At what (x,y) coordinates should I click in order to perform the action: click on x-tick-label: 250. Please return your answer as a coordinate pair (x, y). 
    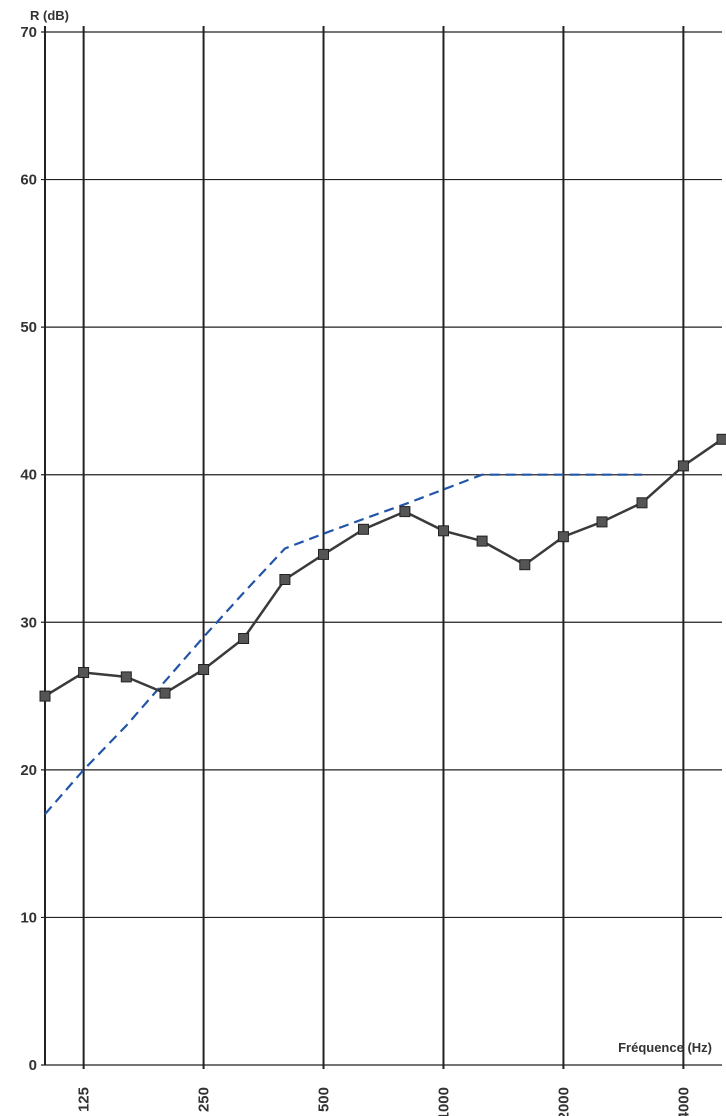
    Looking at the image, I should click on (204, 1099).